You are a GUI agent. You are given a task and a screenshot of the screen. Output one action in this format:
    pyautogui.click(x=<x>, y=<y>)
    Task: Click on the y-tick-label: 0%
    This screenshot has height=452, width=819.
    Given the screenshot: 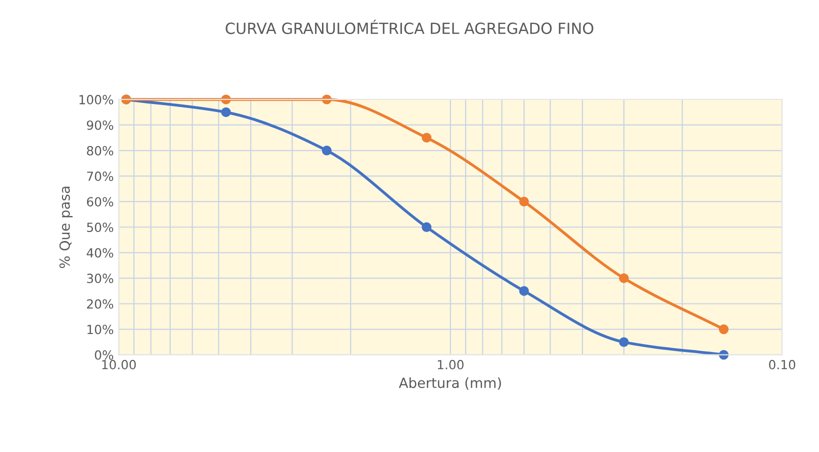 What is the action you would take?
    pyautogui.click(x=104, y=355)
    